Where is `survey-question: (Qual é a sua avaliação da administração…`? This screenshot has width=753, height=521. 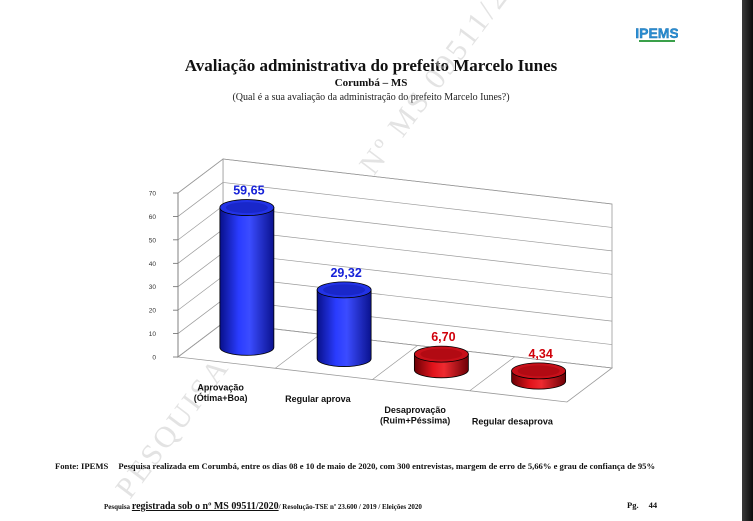
survey-question: (Qual é a sua avaliação da administração… is located at coordinates (371, 97).